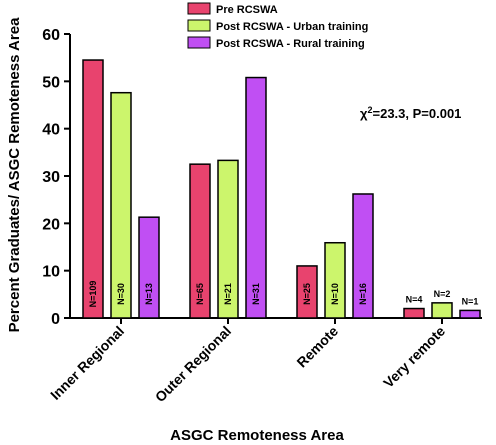 This screenshot has height=445, width=496. Describe the element at coordinates (228, 294) in the screenshot. I see `bar-count-label: N=21` at that location.